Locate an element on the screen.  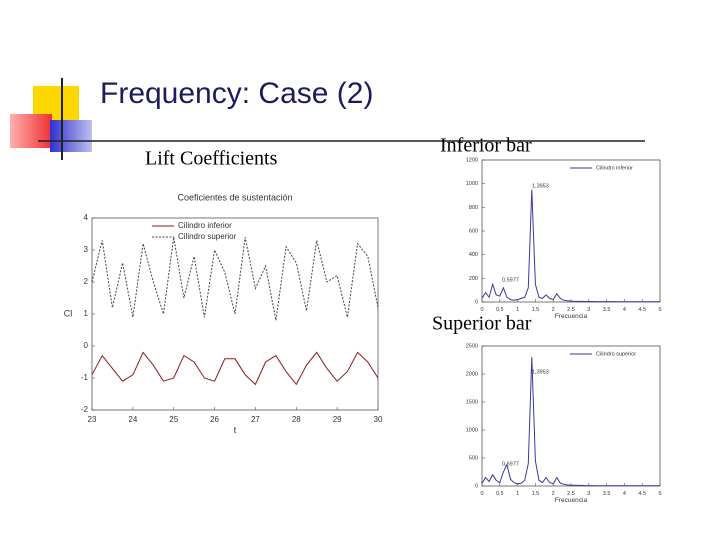
y-tick-label: 3 is located at coordinates (86, 249).